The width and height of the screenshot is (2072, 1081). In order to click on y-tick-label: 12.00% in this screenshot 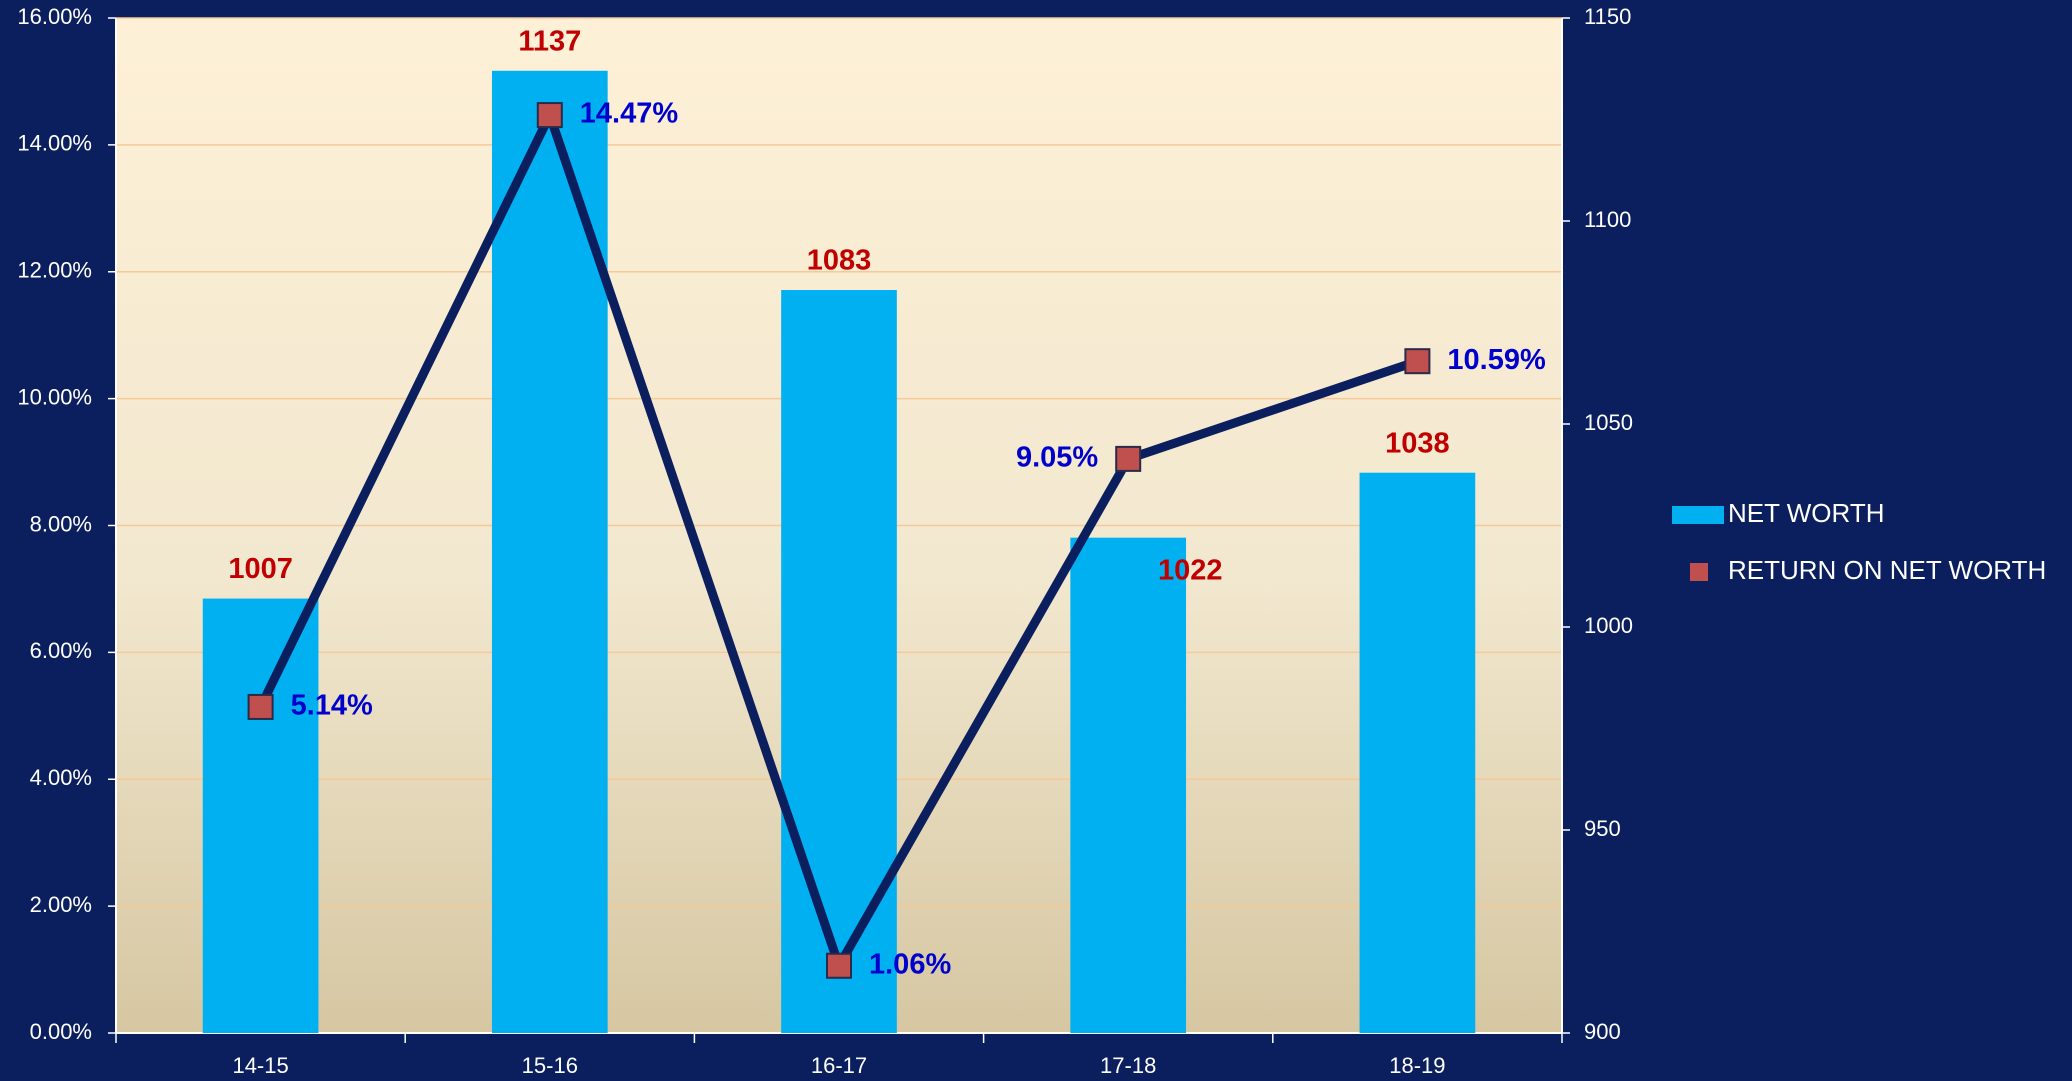, I will do `click(54, 270)`.